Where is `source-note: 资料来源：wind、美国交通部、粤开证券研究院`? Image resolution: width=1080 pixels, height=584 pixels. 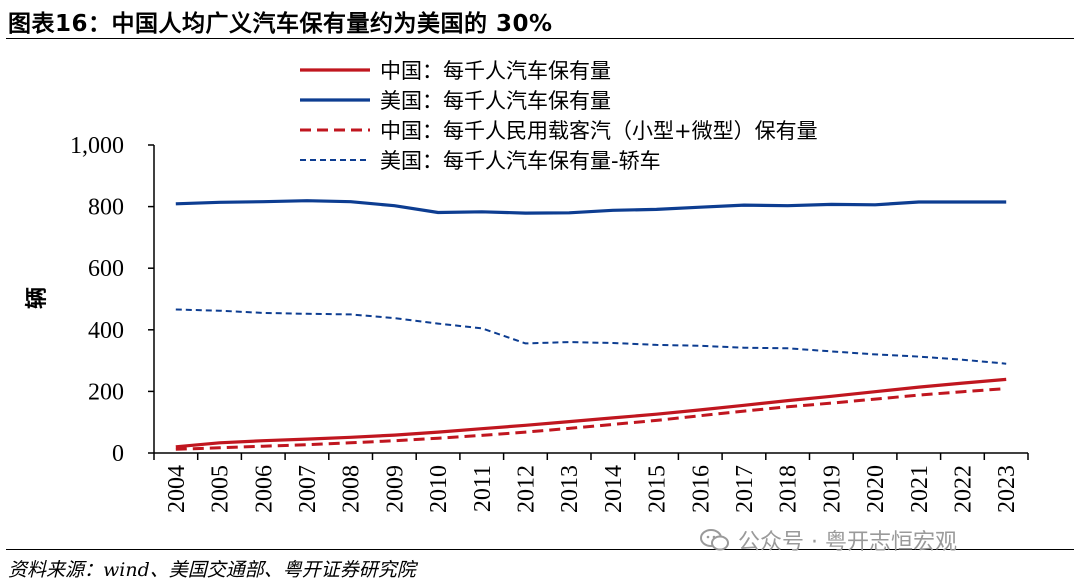 source-note: 资料来源：wind、美国交通部、粤开证券研究院 is located at coordinates (212, 570).